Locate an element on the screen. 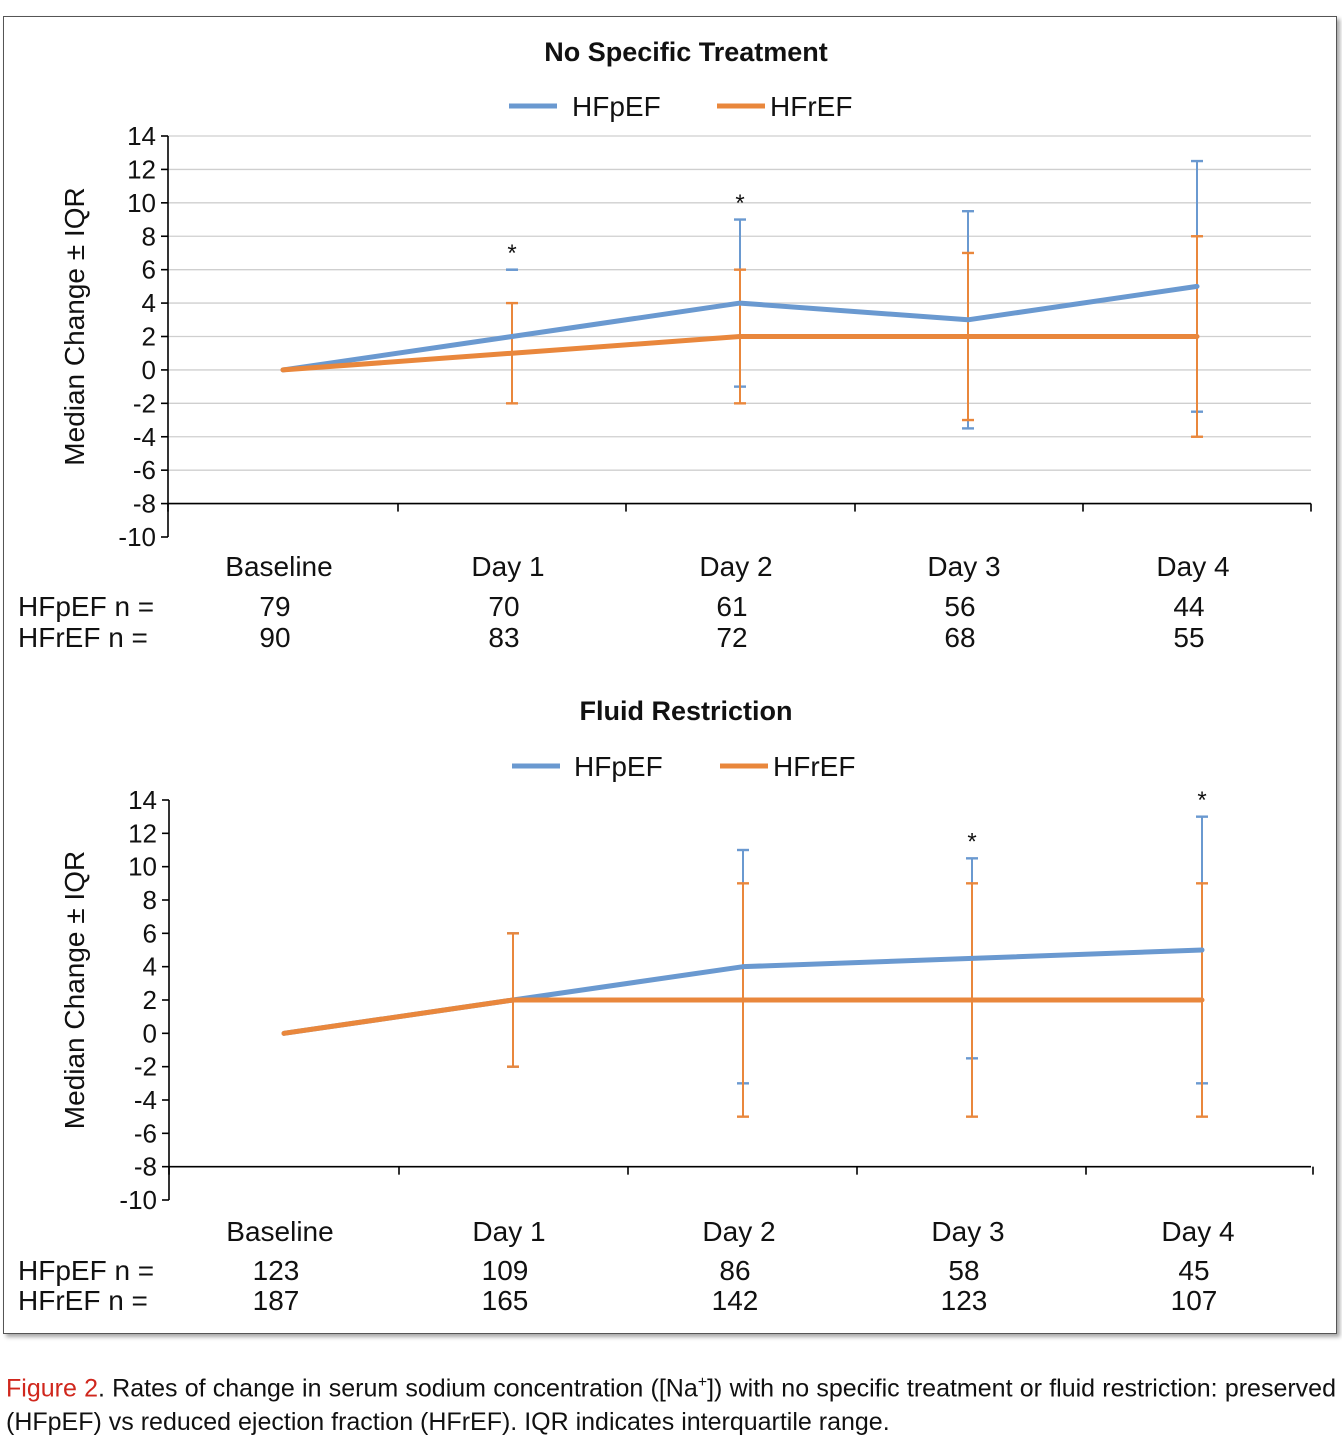  chart2-y-tick-label: 12 is located at coordinates (142, 833).